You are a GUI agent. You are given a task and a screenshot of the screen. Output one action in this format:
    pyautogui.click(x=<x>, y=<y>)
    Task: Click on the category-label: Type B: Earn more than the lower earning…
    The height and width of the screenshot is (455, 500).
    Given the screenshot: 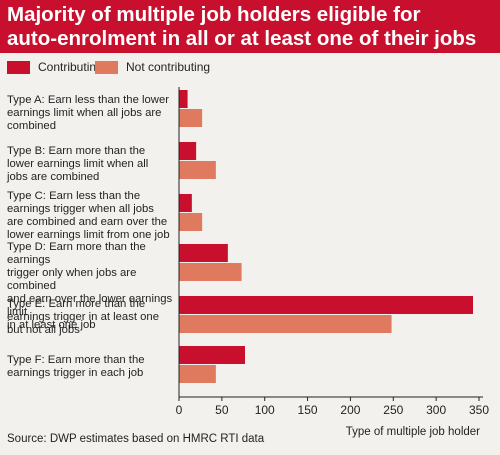 What is the action you would take?
    pyautogui.click(x=78, y=164)
    